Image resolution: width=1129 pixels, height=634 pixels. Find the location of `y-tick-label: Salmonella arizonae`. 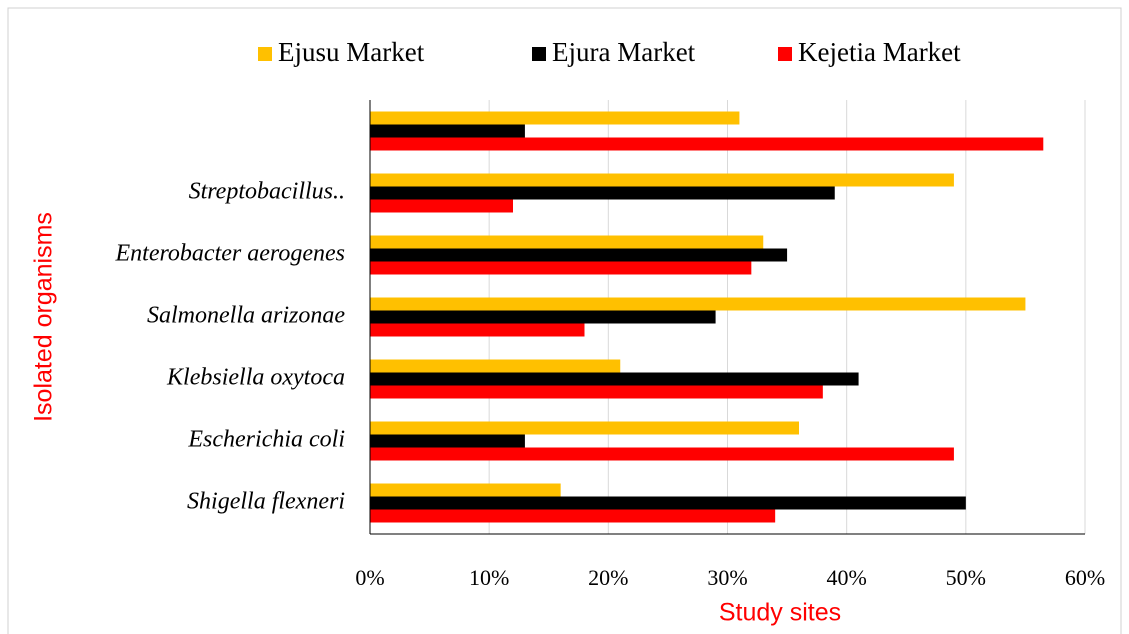

y-tick-label: Salmonella arizonae is located at coordinates (246, 316).